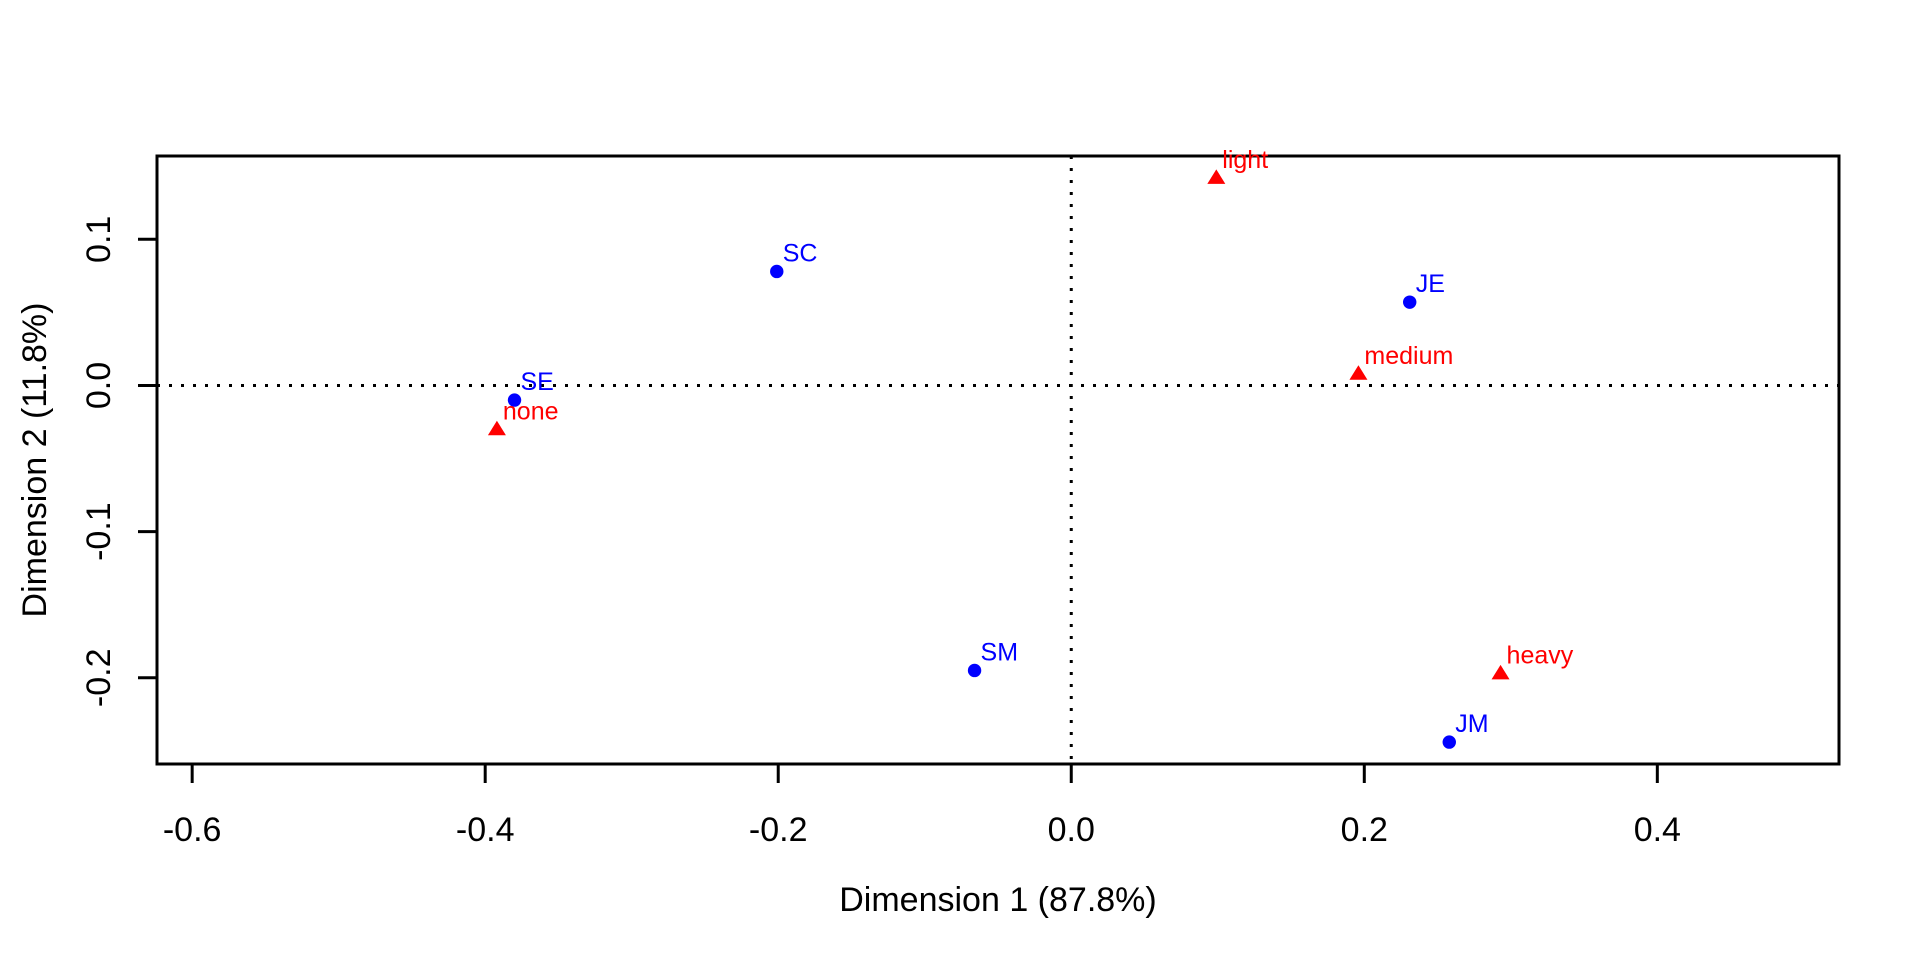 The width and height of the screenshot is (1920, 960). What do you see at coordinates (99, 677) in the screenshot?
I see `y-tick-label: -0.2` at bounding box center [99, 677].